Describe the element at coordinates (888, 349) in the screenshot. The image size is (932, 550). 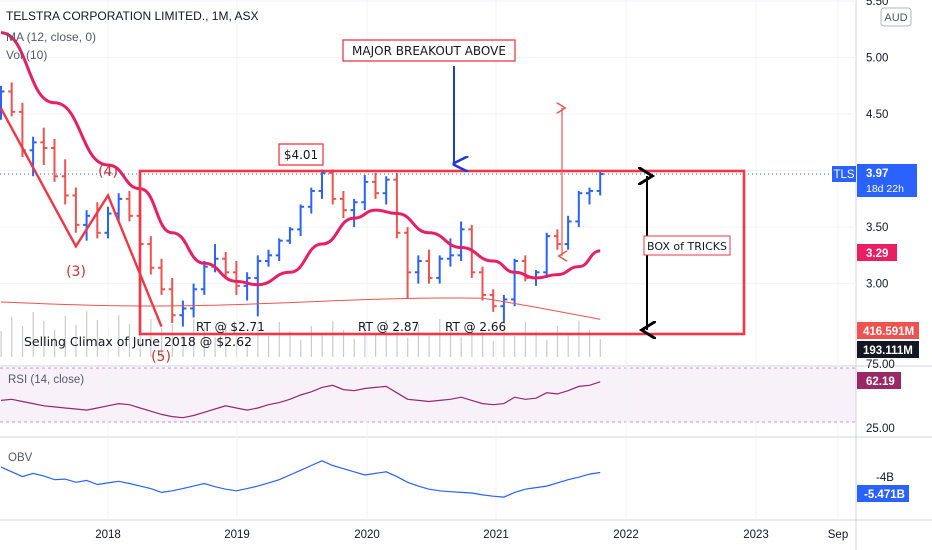
I see `vol-badge` at that location.